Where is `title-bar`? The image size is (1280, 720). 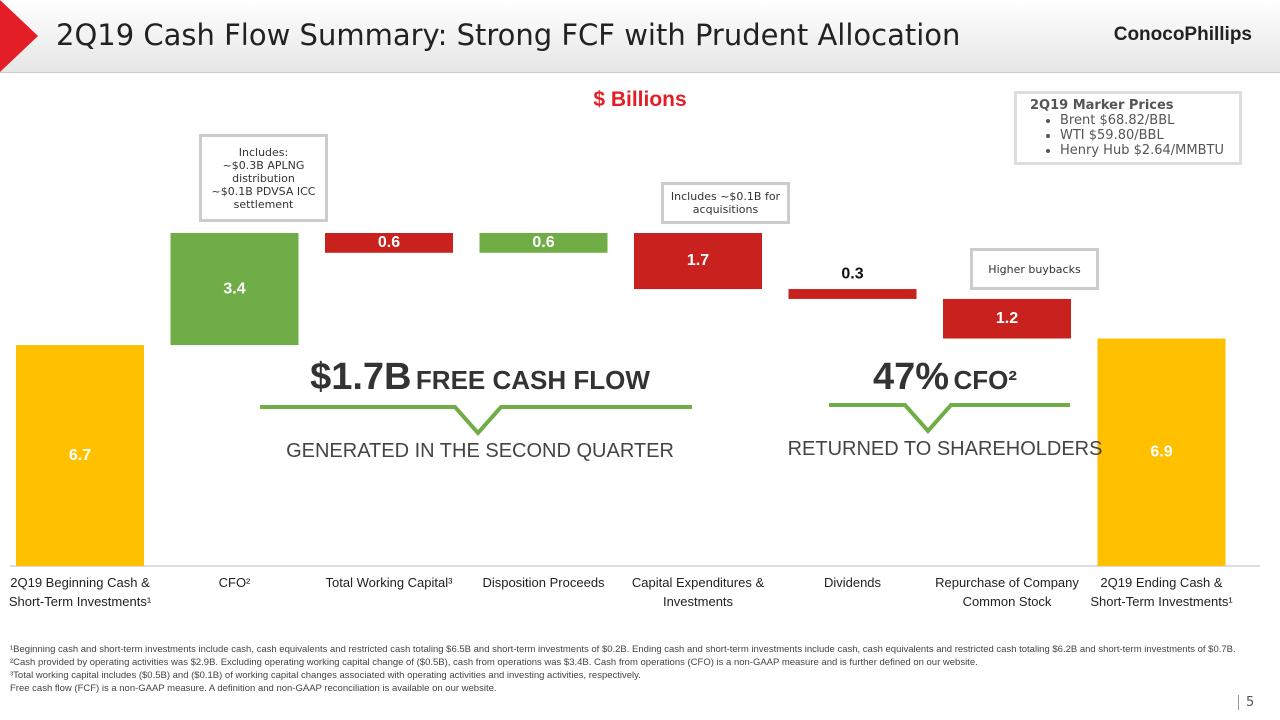
title-bar is located at coordinates (640, 36).